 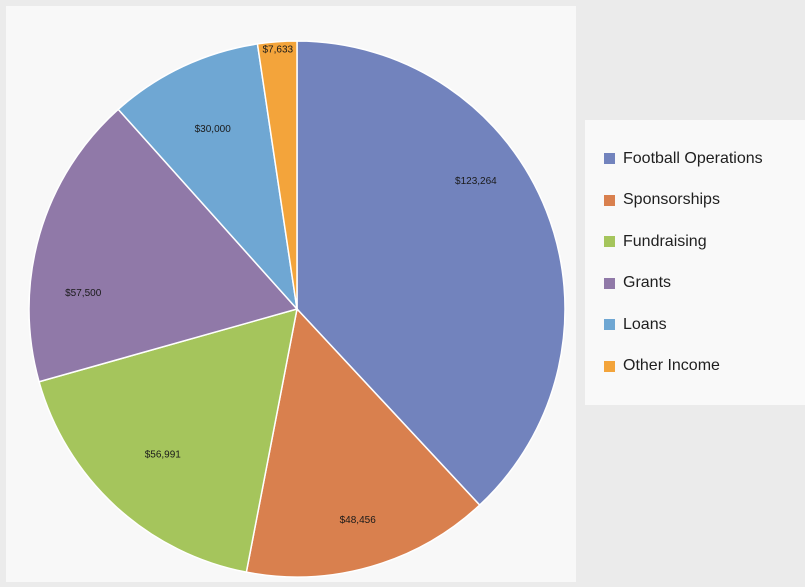 I want to click on legend-item-fundraising: Fundraising, so click(x=683, y=241).